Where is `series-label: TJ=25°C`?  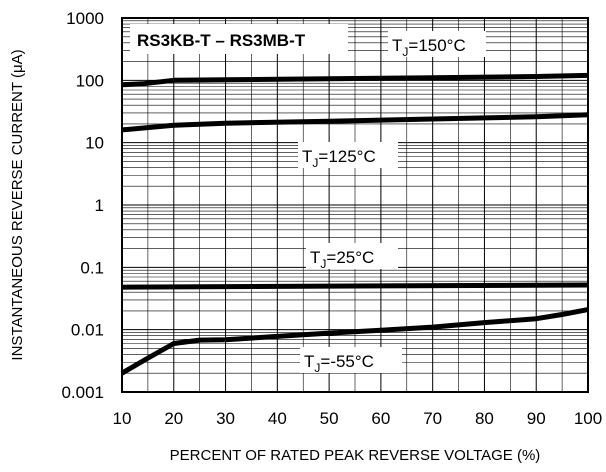
series-label: TJ=25°C is located at coordinates (342, 259).